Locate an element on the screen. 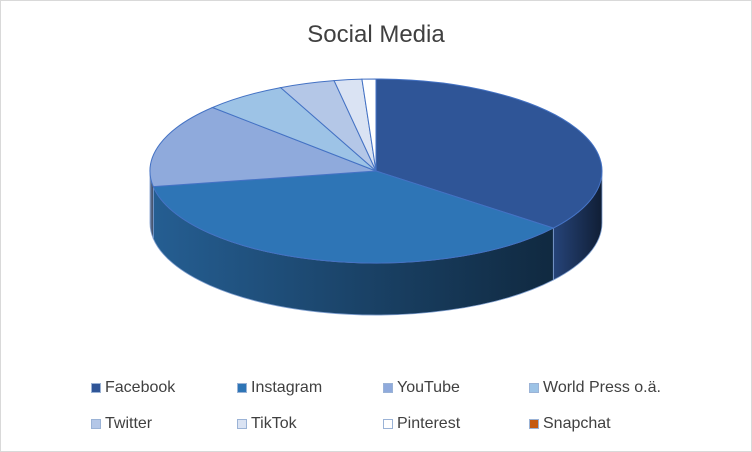 Image resolution: width=752 pixels, height=452 pixels. legend-label: Pinterest is located at coordinates (429, 423).